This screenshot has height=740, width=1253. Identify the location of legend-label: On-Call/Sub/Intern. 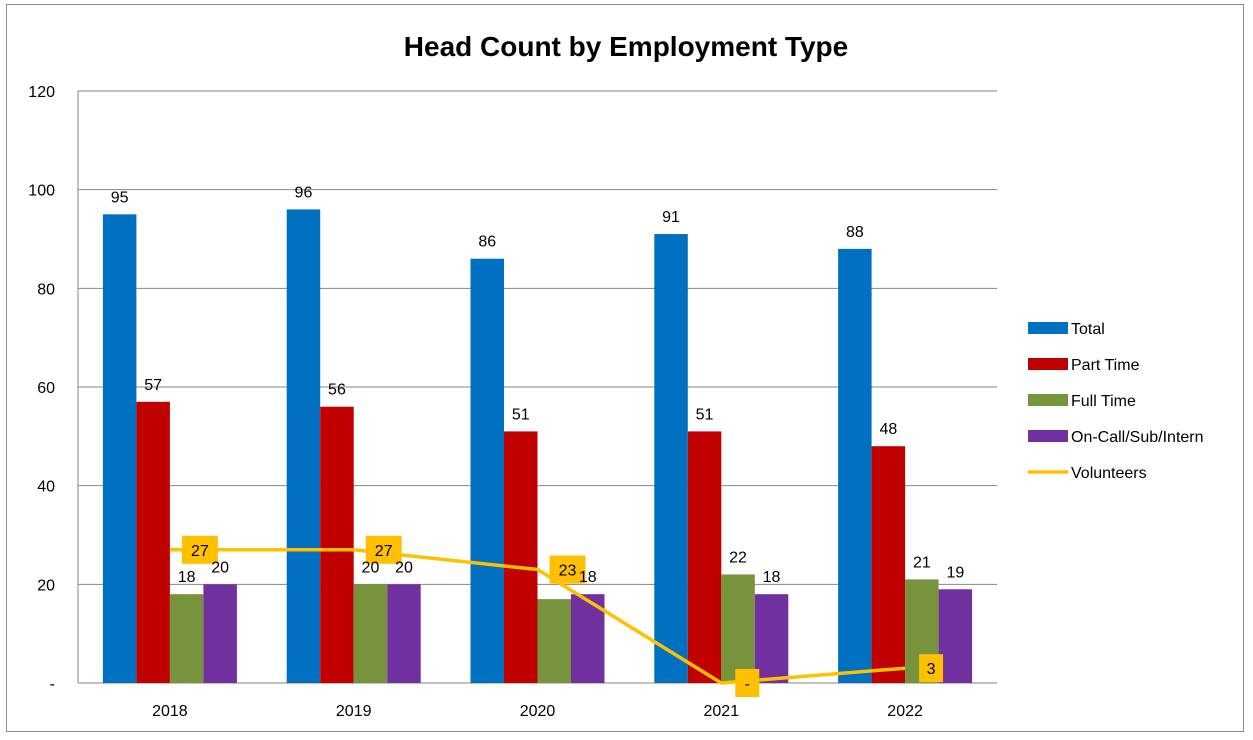
(1137, 437).